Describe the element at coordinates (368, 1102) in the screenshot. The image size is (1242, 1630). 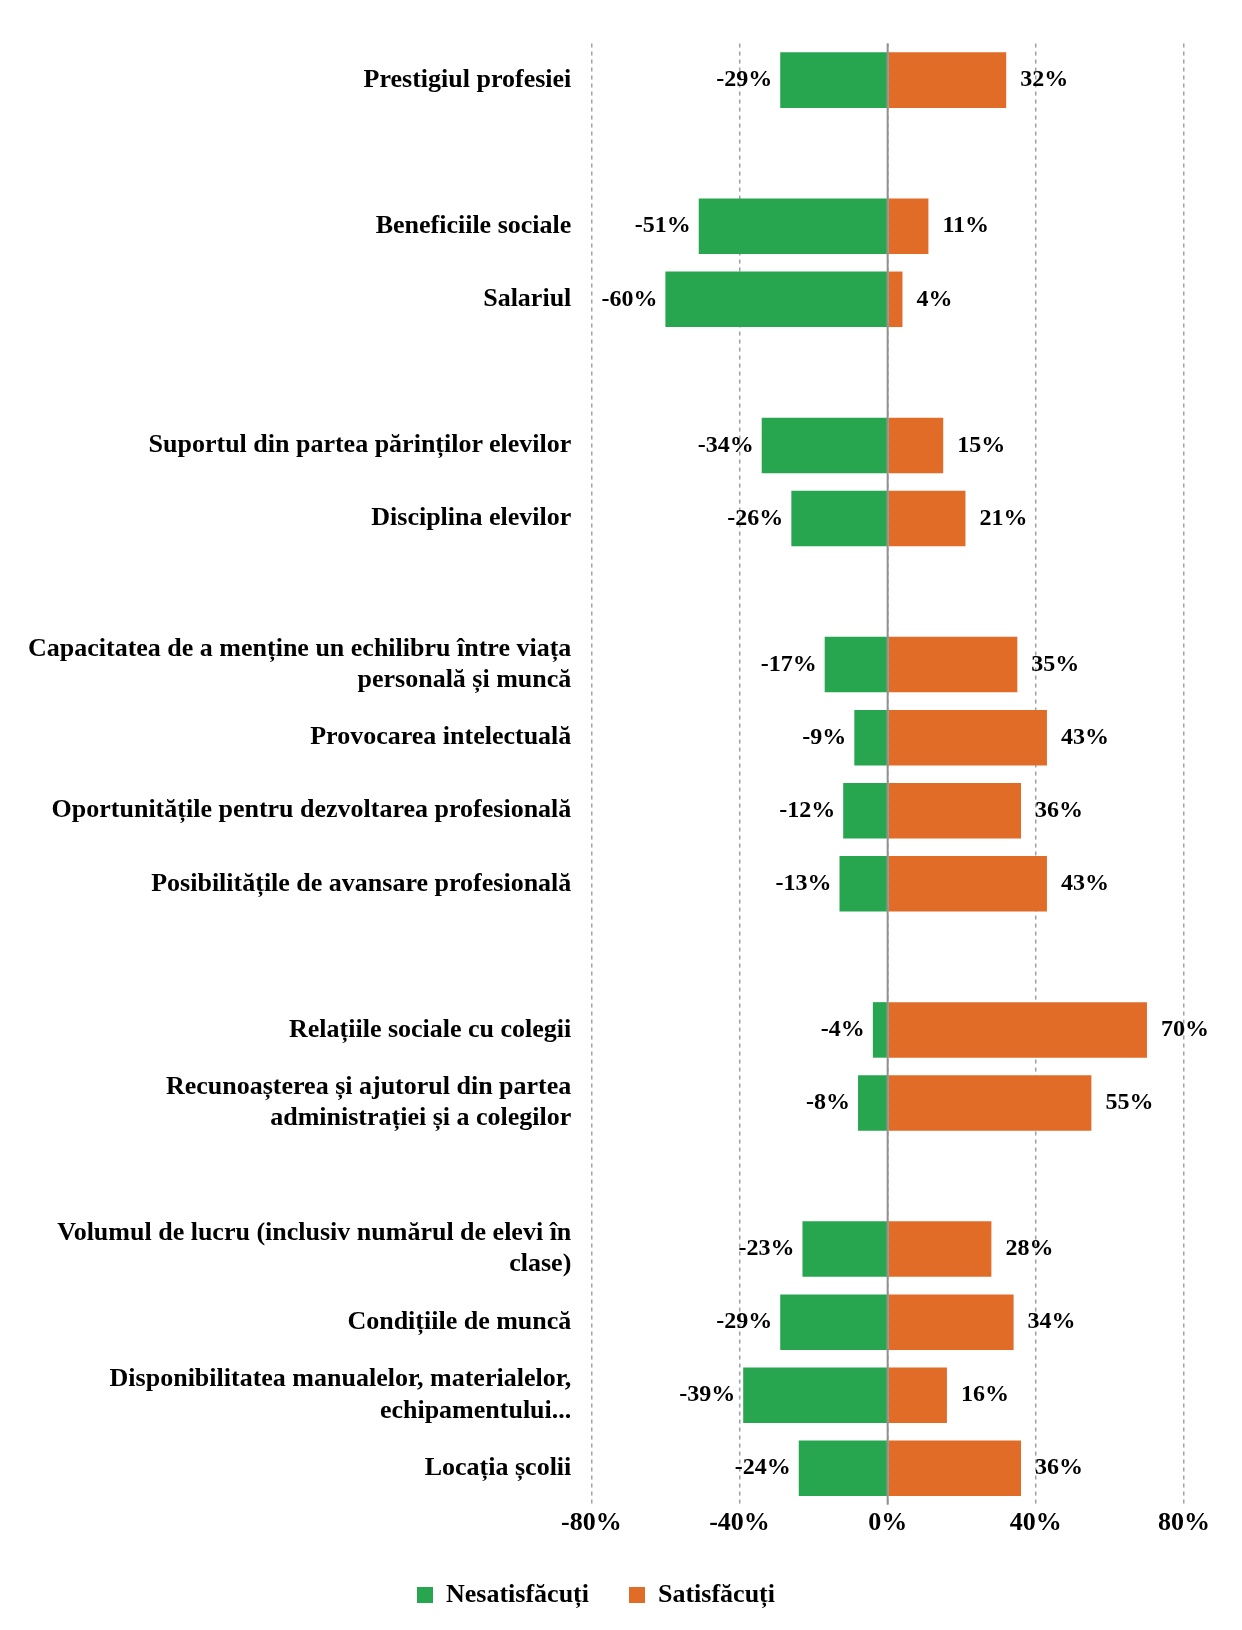
I see `y-tick-label: Recunoașterea și ajutorul din partea administrației și a colegilor` at that location.